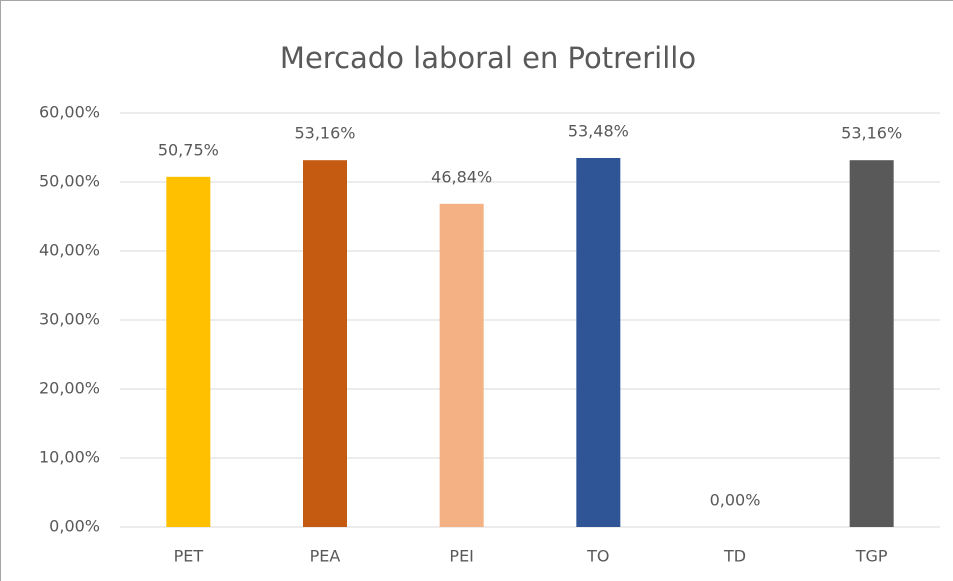 The width and height of the screenshot is (953, 581). I want to click on chart-title: Mercado laboral en Potrerillo, so click(488, 58).